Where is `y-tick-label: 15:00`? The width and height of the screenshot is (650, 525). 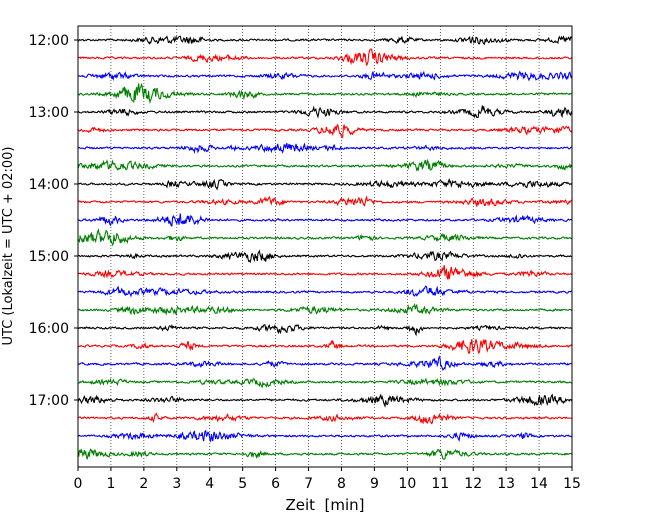
y-tick-label: 15:00 is located at coordinates (49, 257).